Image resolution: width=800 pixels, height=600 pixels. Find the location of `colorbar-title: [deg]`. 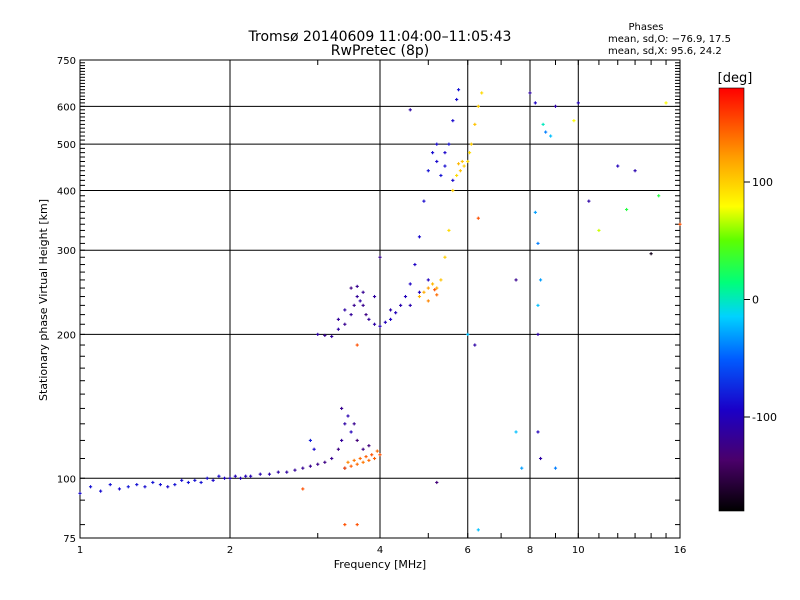

colorbar-title: [deg] is located at coordinates (735, 78).